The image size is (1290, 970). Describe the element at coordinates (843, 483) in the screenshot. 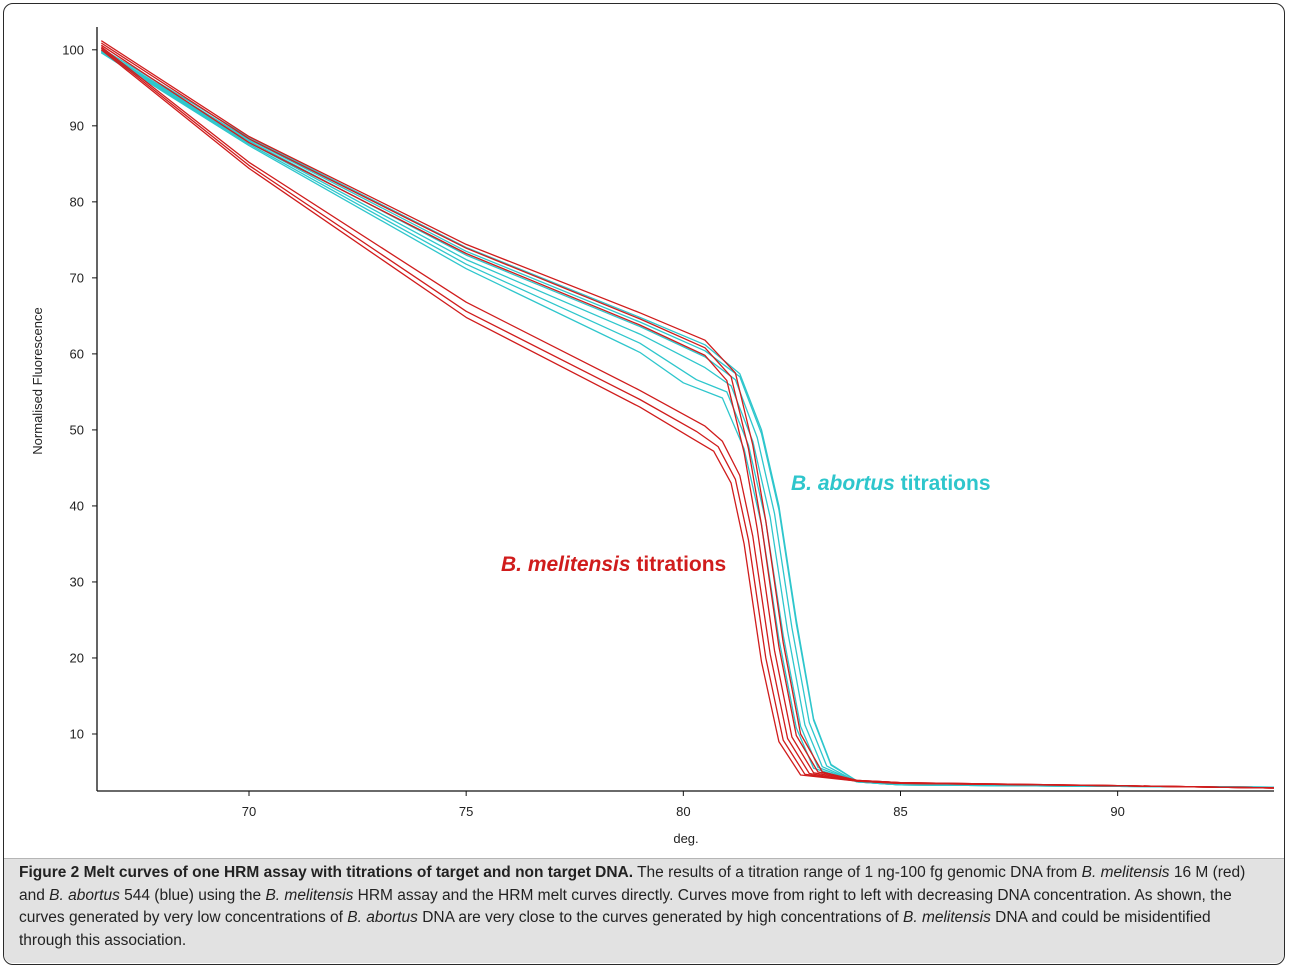

I see `annotation-abortus-italic: B. abortus` at that location.